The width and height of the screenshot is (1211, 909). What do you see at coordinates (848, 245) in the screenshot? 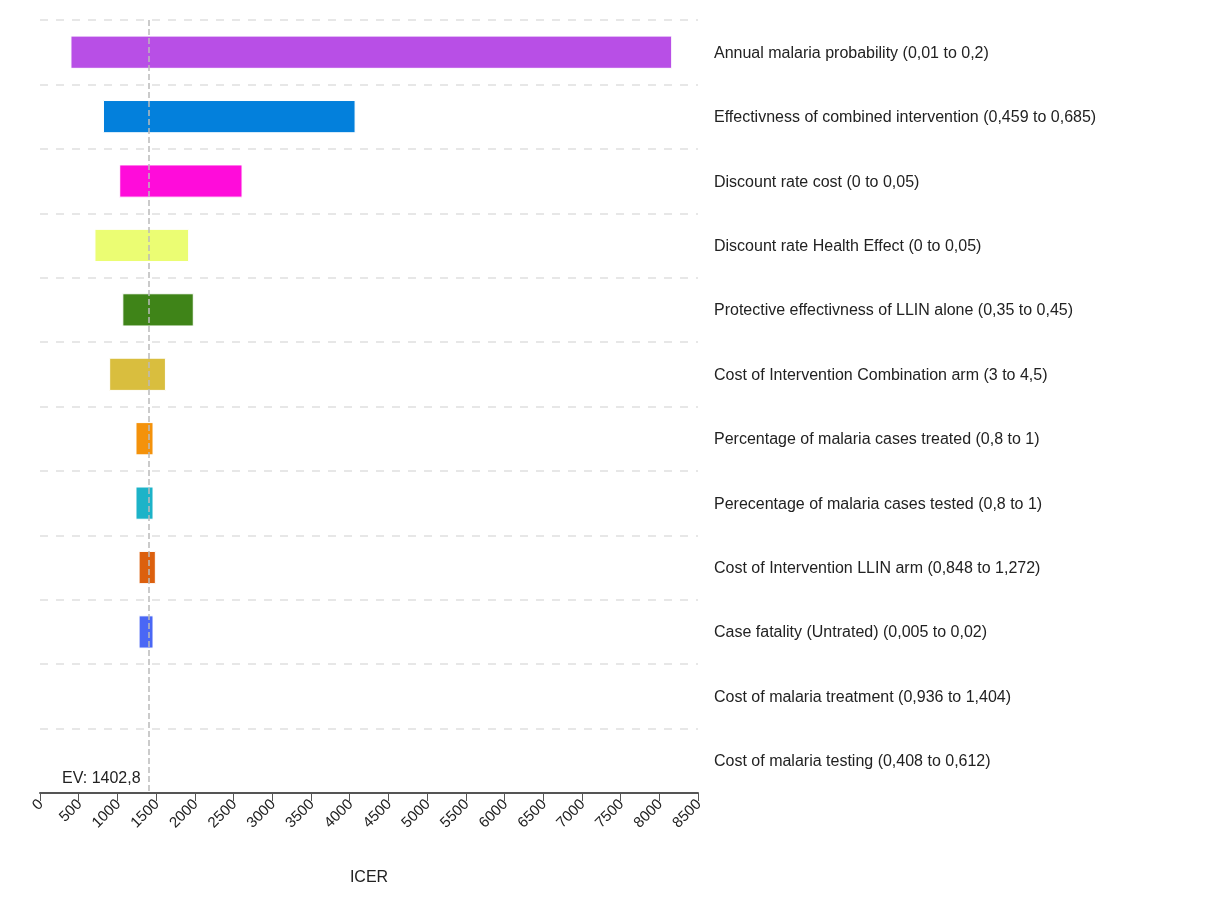
I see `y-tick-label: Discount rate Health Effect (0 to 0,05)` at bounding box center [848, 245].